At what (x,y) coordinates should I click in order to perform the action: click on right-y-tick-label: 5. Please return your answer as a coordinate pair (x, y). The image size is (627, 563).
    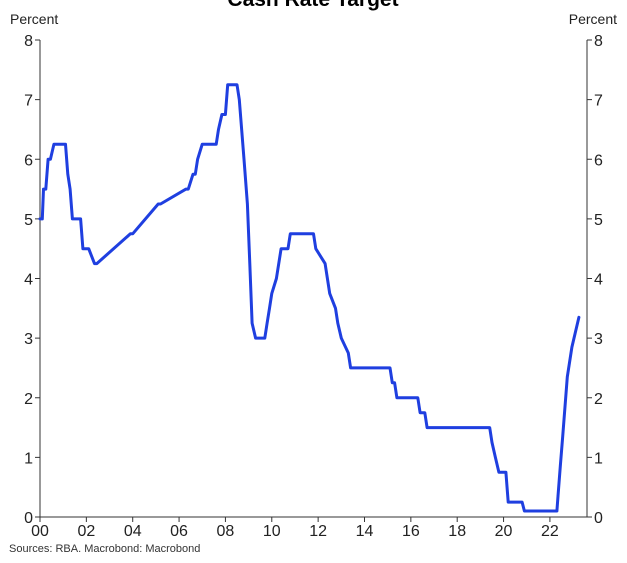
    Looking at the image, I should click on (598, 220).